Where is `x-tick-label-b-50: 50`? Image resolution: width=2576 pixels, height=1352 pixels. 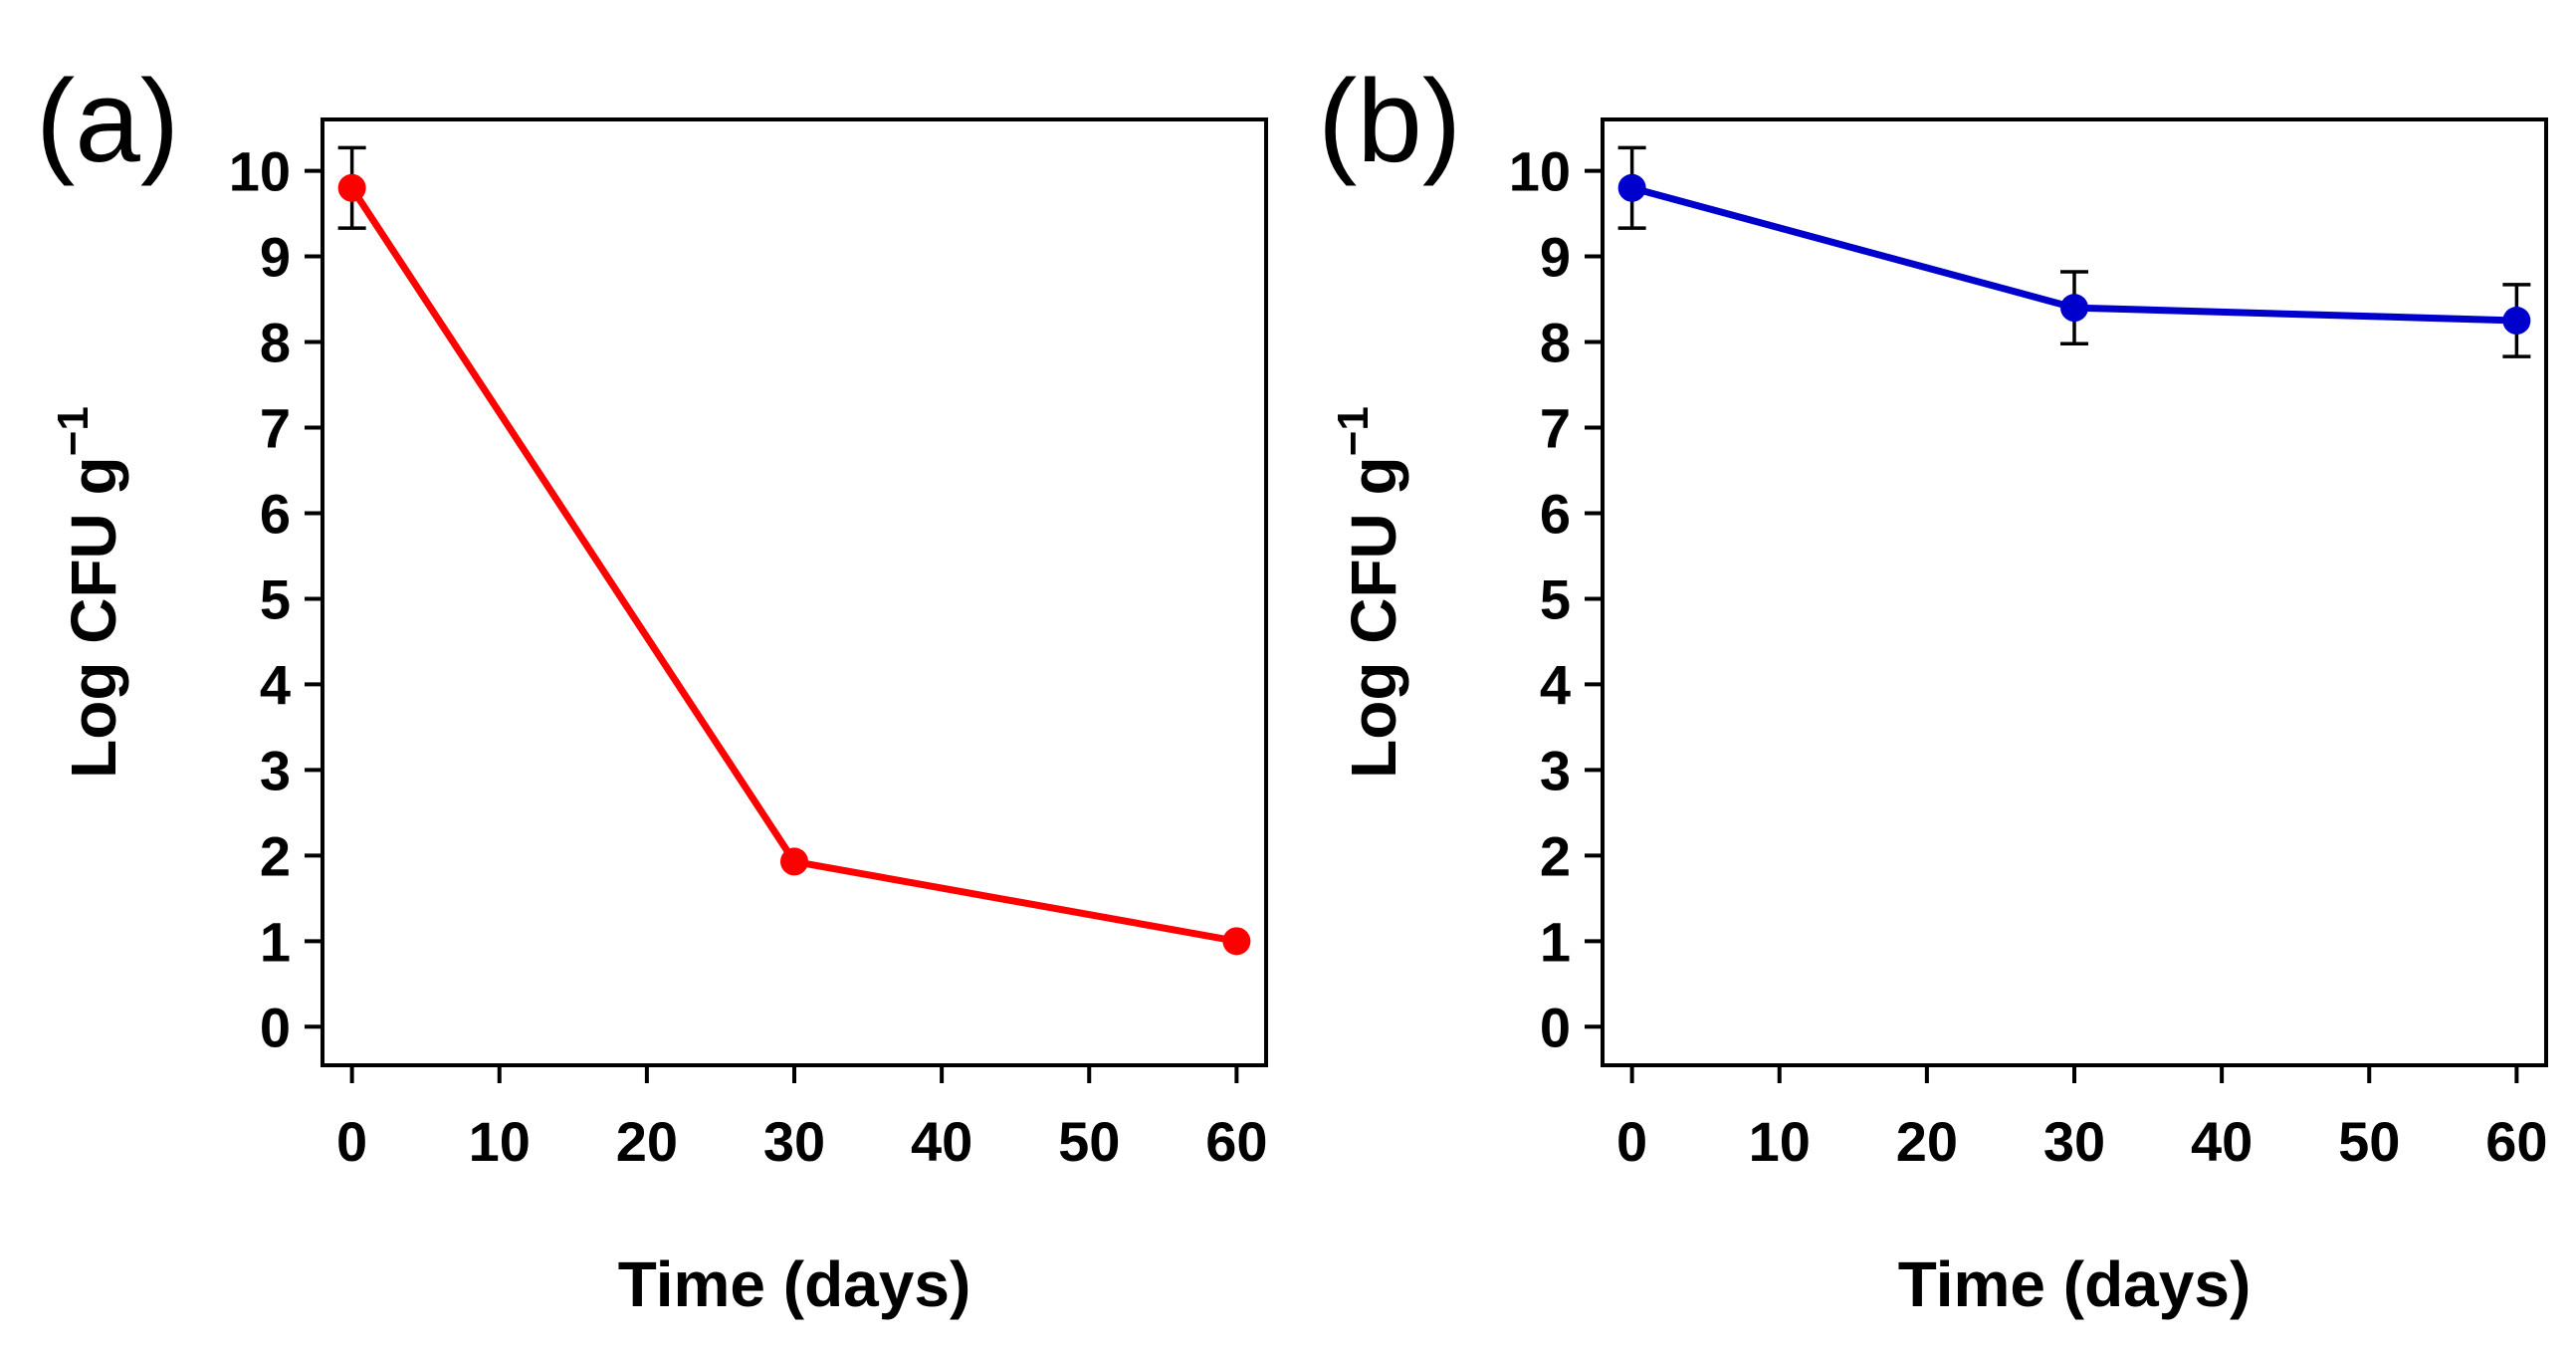 x-tick-label-b-50: 50 is located at coordinates (2369, 1141).